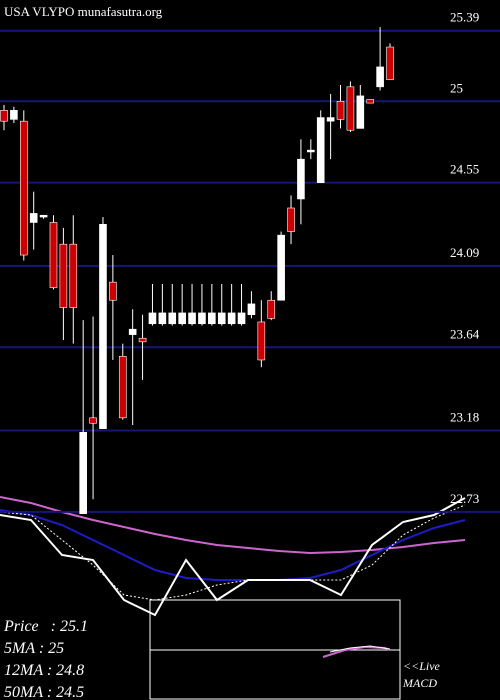  What do you see at coordinates (464, 416) in the screenshot?
I see `y-tick-label: 23.18` at bounding box center [464, 416].